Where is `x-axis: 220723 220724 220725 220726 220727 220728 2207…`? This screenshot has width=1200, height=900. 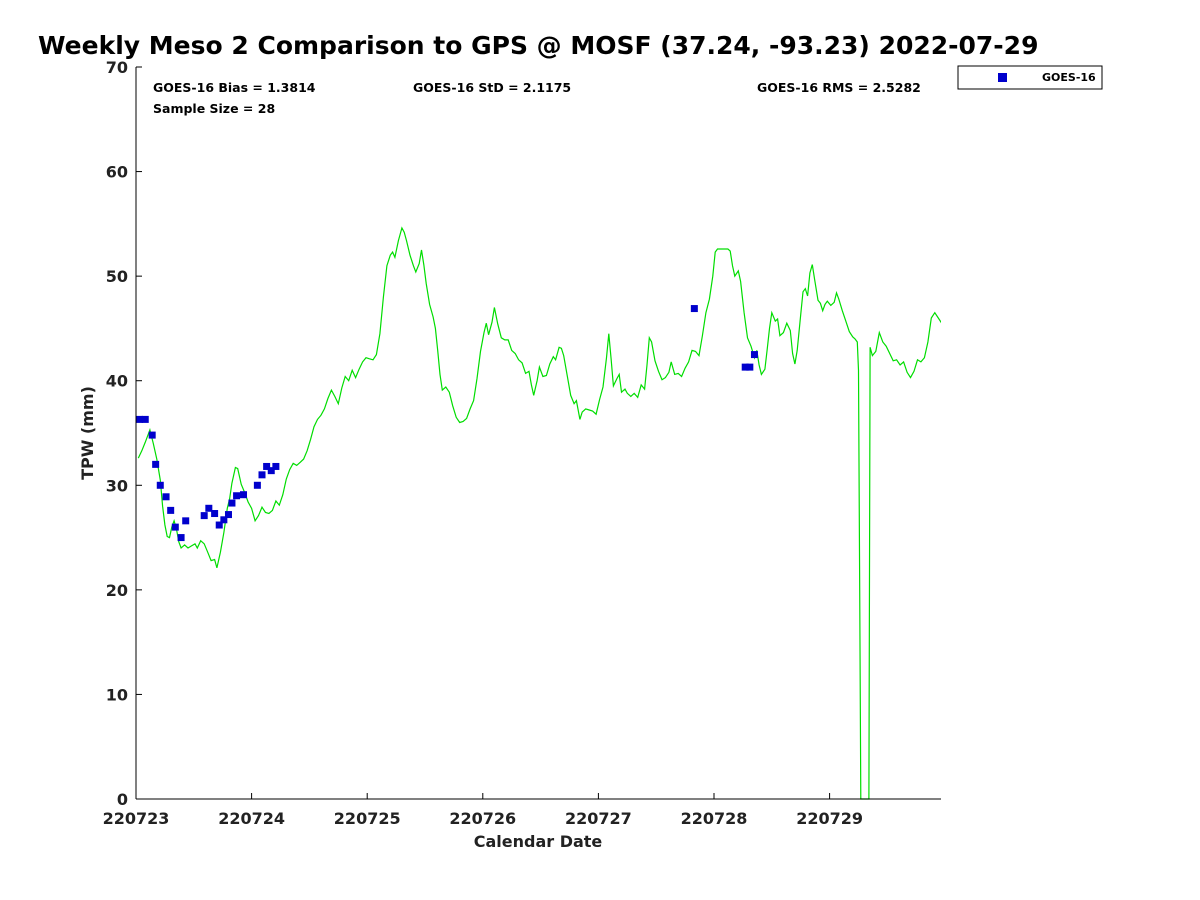 x-axis: 220723 220724 220725 220726 220727 220728 2207… is located at coordinates (522, 810).